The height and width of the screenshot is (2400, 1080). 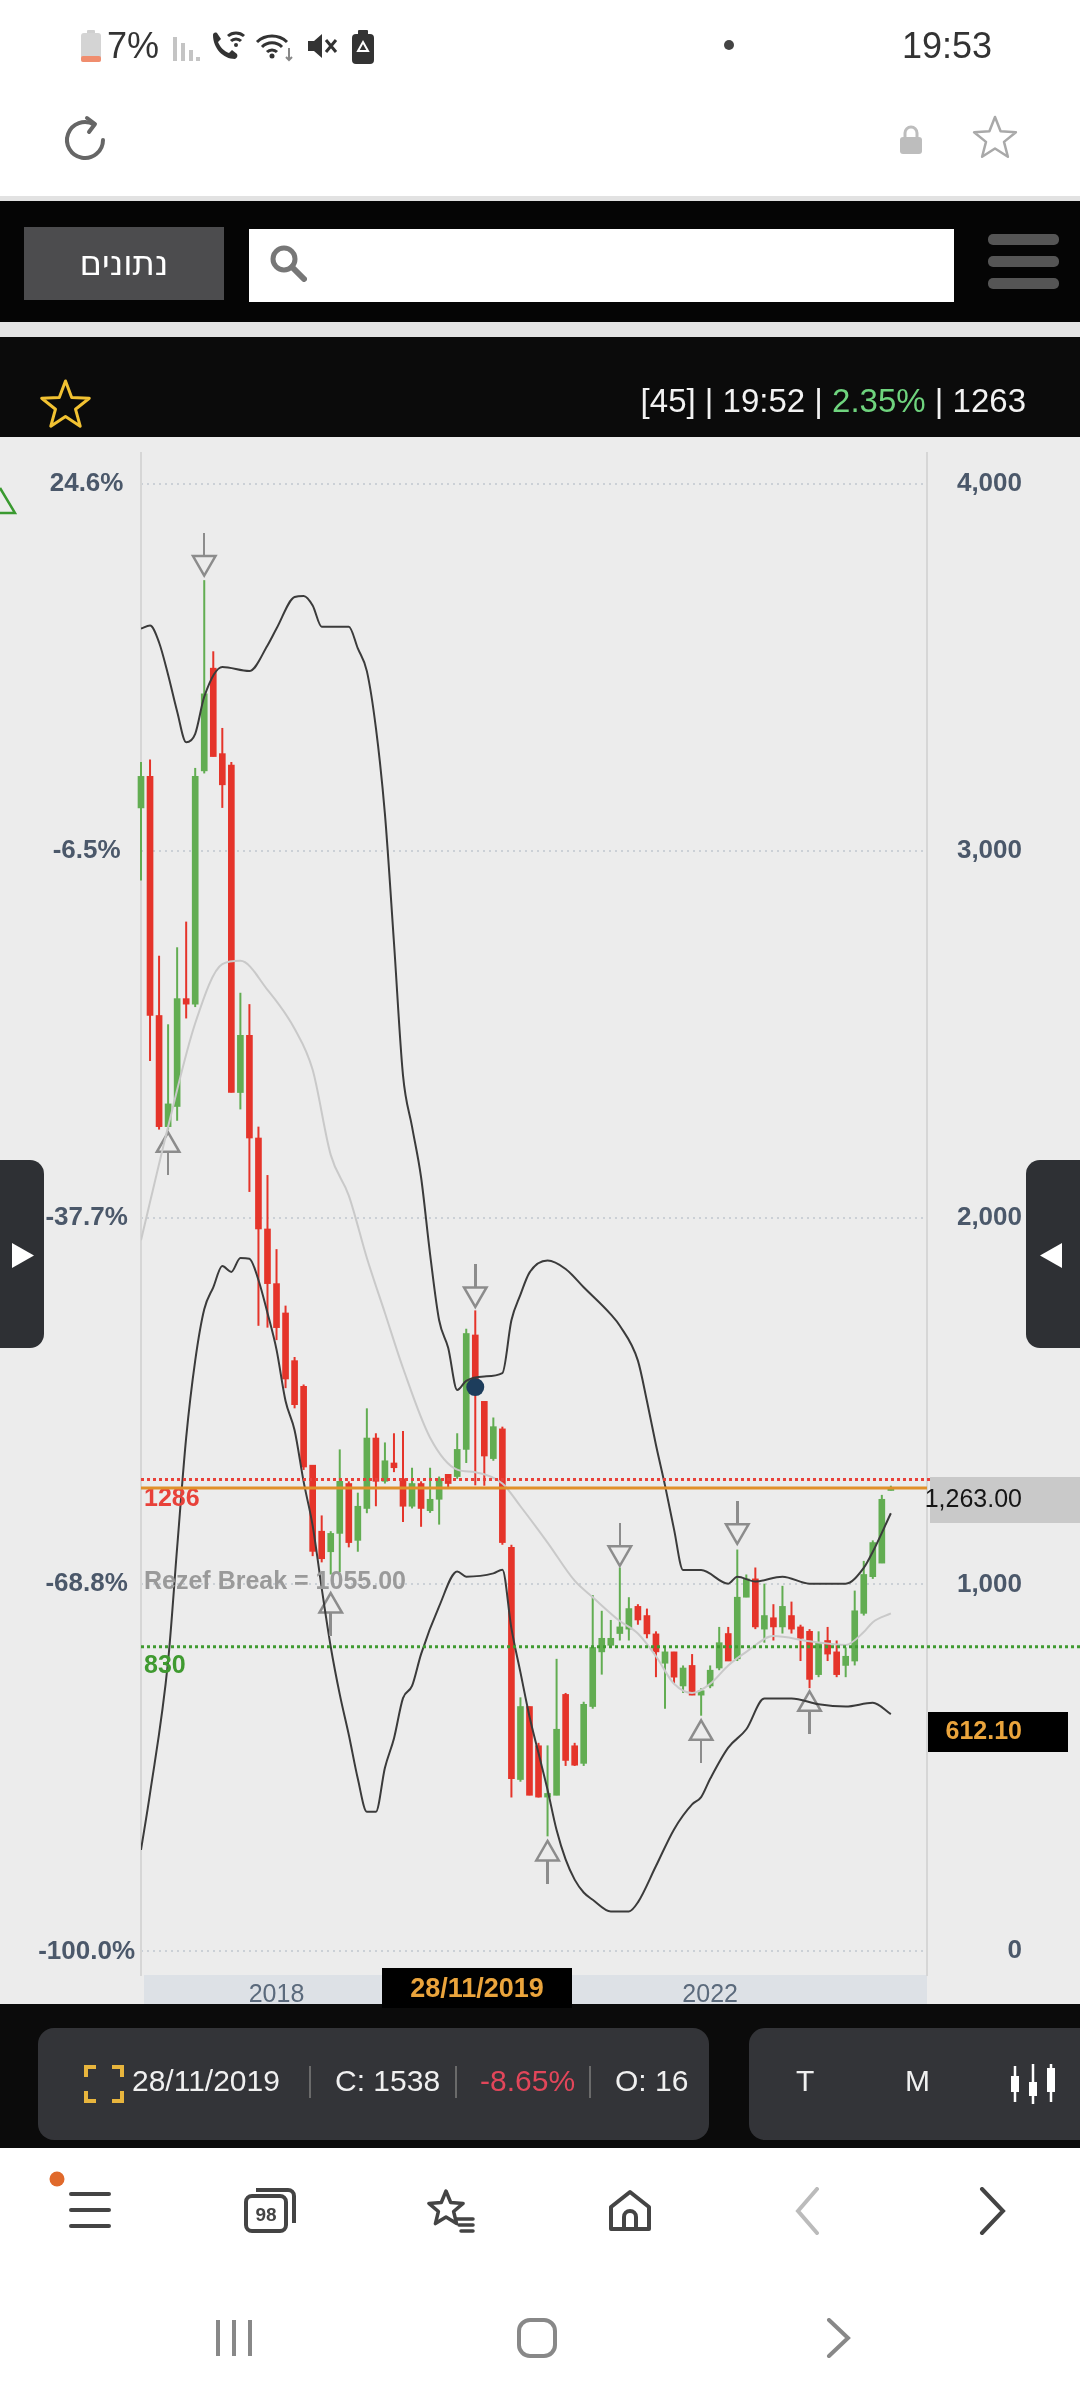 I want to click on text: -8.65%, so click(x=528, y=2081).